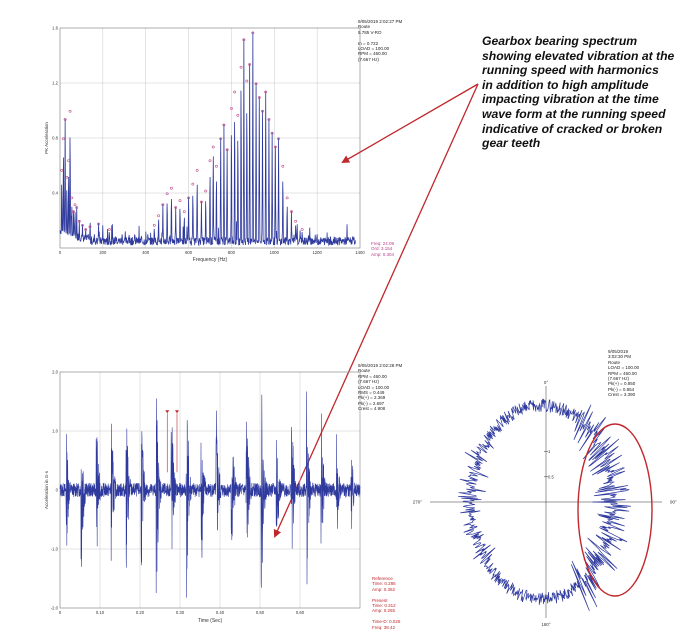 This screenshot has width=689, height=635. What do you see at coordinates (618, 351) in the screenshot?
I see `polar-info-line: 9/05/2019` at bounding box center [618, 351].